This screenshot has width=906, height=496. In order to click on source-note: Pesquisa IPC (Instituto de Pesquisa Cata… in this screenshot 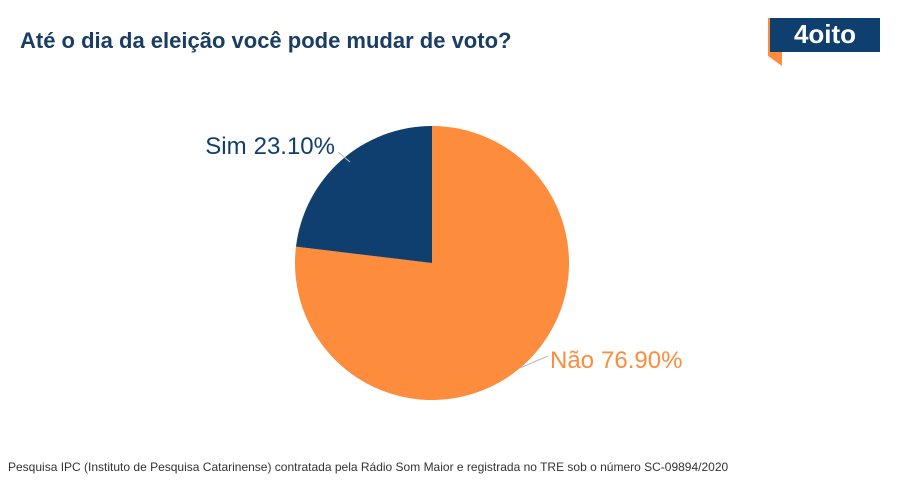, I will do `click(368, 467)`.